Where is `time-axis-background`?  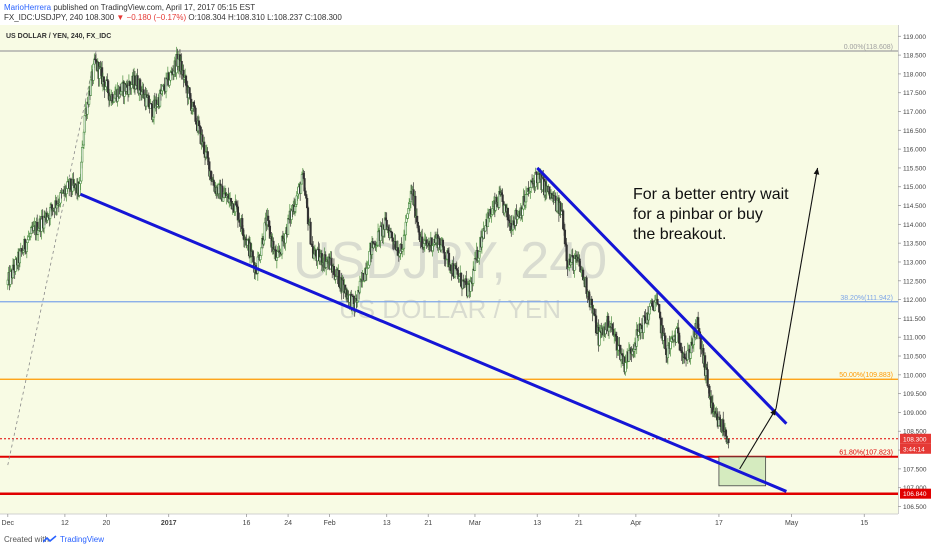
time-axis-background is located at coordinates (466, 522).